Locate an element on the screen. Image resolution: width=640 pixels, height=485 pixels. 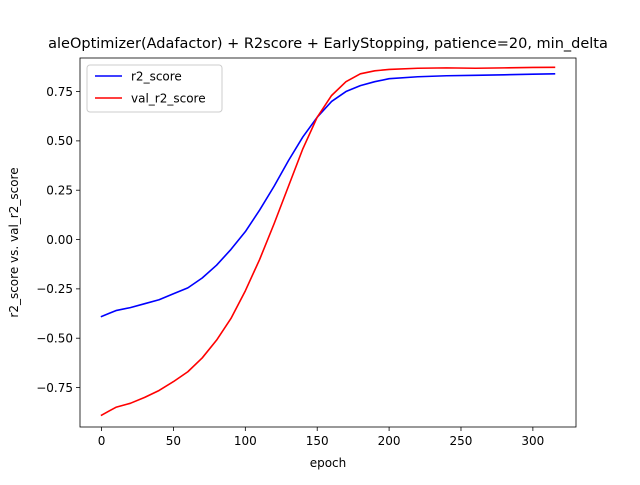
y-tick-label: 0.00 is located at coordinates (59, 240).